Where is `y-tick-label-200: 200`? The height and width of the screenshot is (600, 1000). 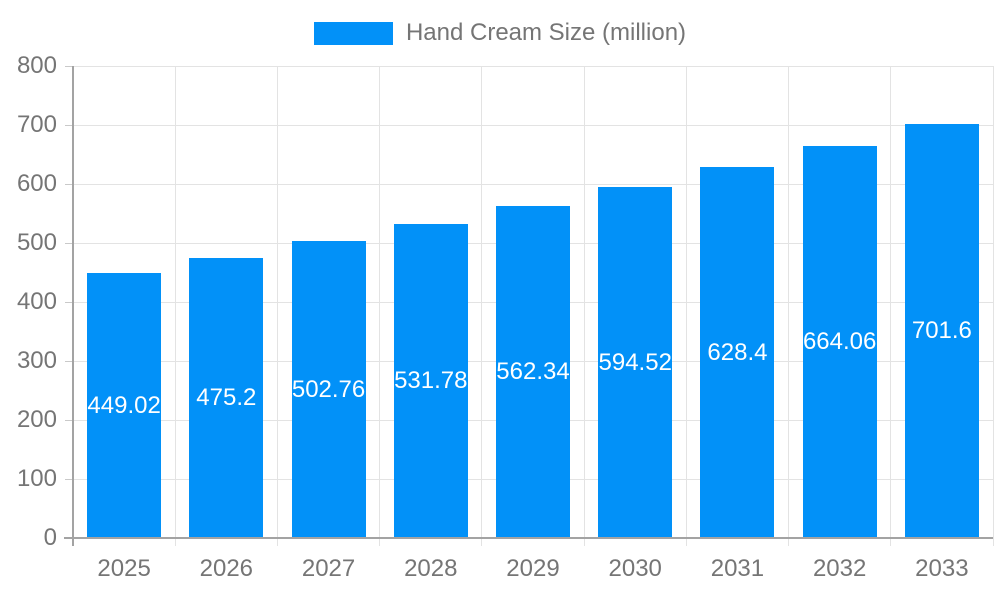
y-tick-label-200: 200 is located at coordinates (36, 419).